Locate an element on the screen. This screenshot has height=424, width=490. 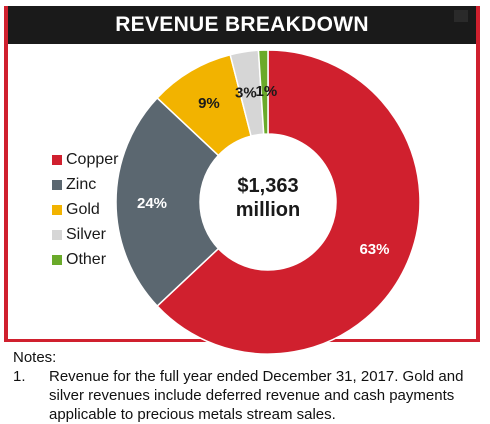
center-label-amount: $1,363 is located at coordinates (267, 186).